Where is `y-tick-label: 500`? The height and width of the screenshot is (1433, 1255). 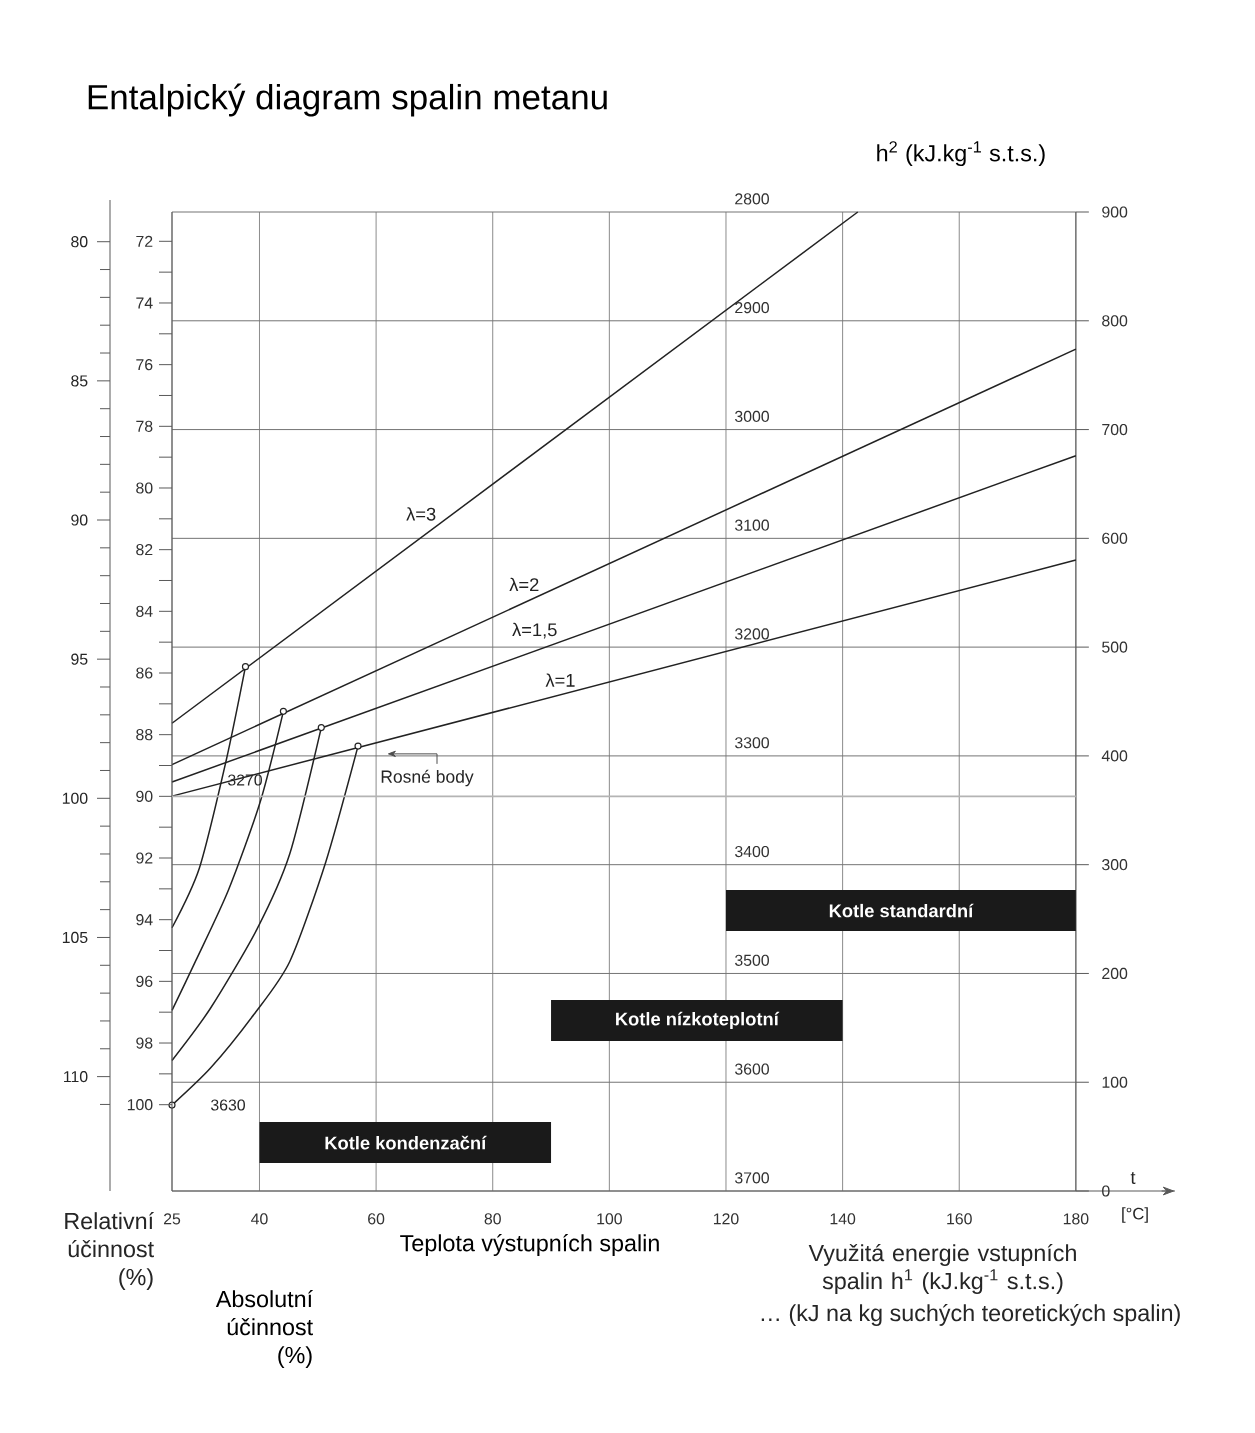
y-tick-label: 500 is located at coordinates (1115, 647).